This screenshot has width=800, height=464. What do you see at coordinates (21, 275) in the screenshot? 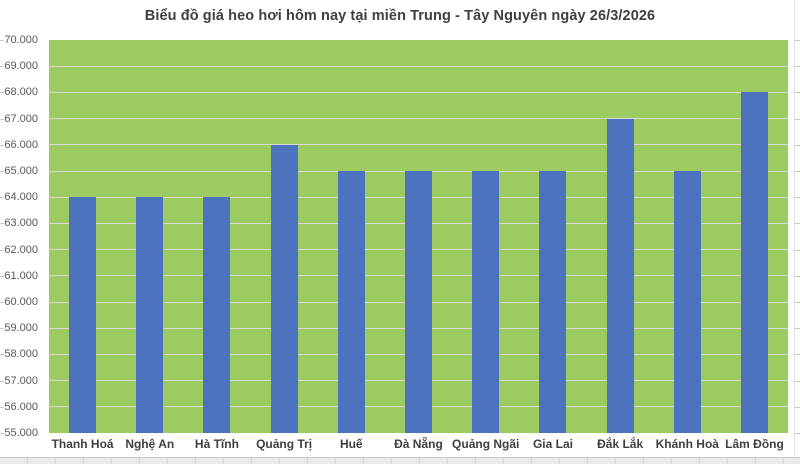
I see `y-tick-label: 61.000` at bounding box center [21, 275].